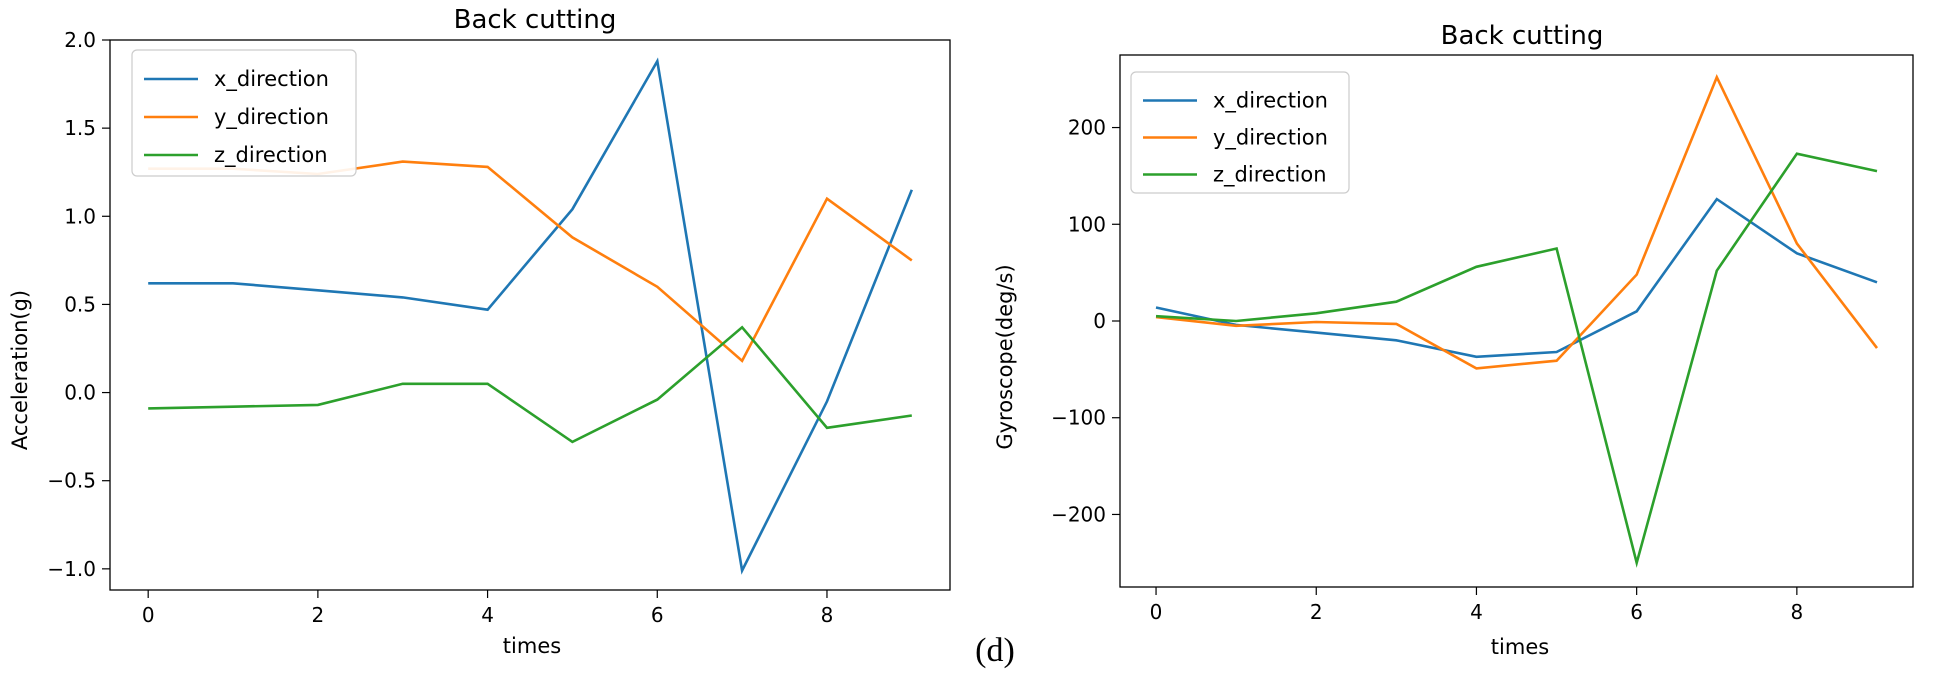  What do you see at coordinates (271, 117) in the screenshot?
I see `acceleration-legend-label-y-direction: y_direction` at bounding box center [271, 117].